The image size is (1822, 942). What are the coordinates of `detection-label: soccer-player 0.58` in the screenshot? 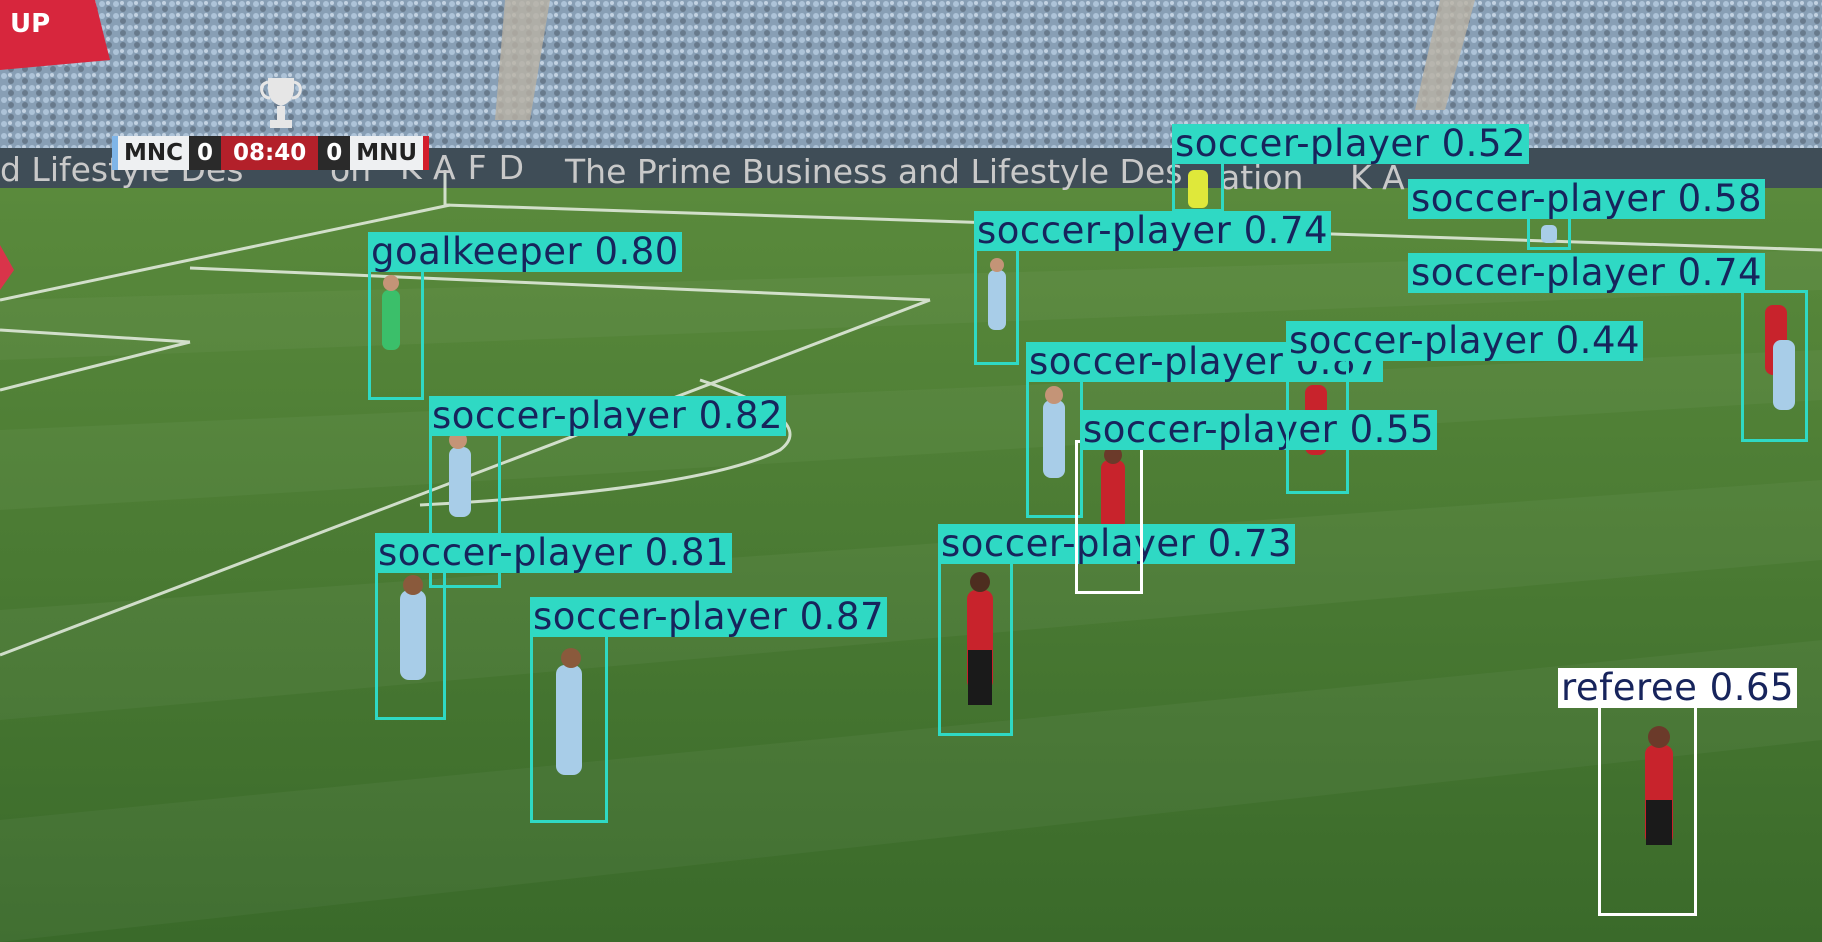 It's located at (1587, 199).